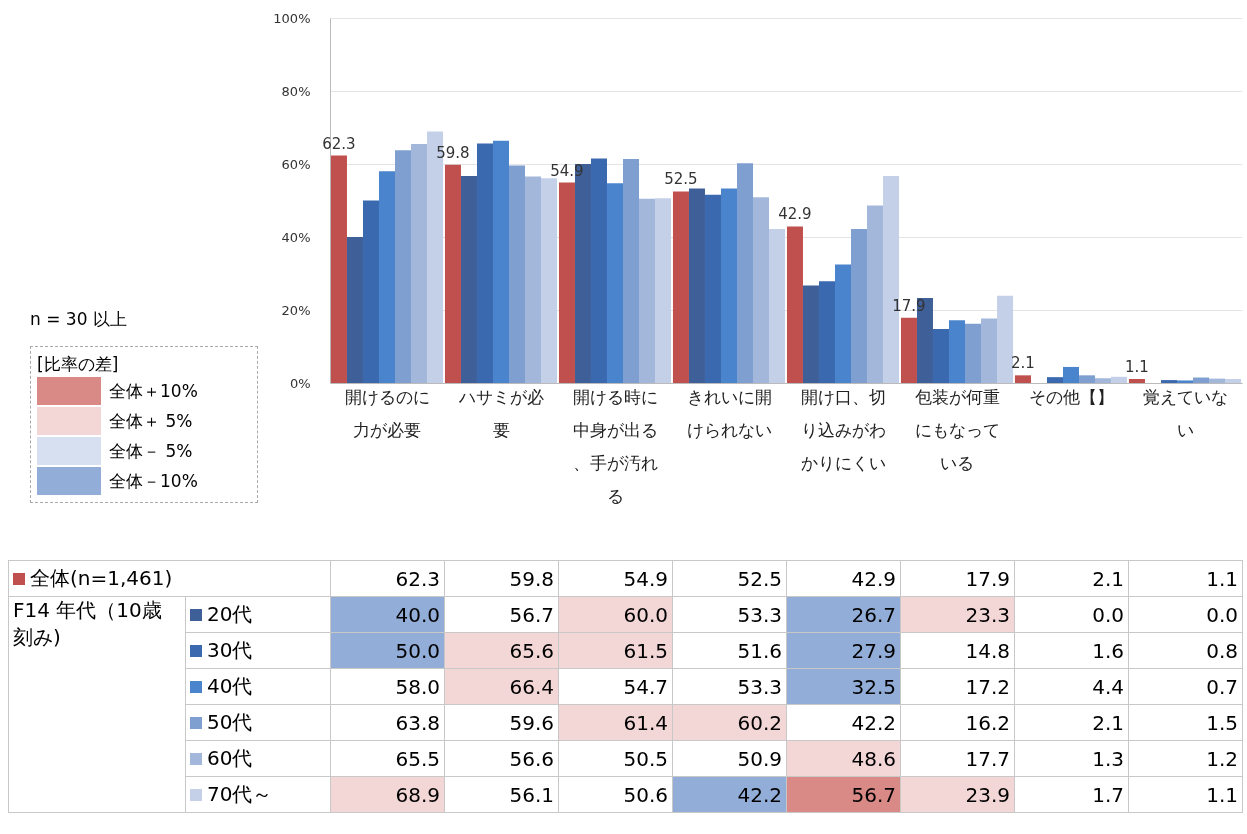 This screenshot has width=1247, height=834. What do you see at coordinates (501, 686) in the screenshot?
I see `data-label: 66.4` at bounding box center [501, 686].